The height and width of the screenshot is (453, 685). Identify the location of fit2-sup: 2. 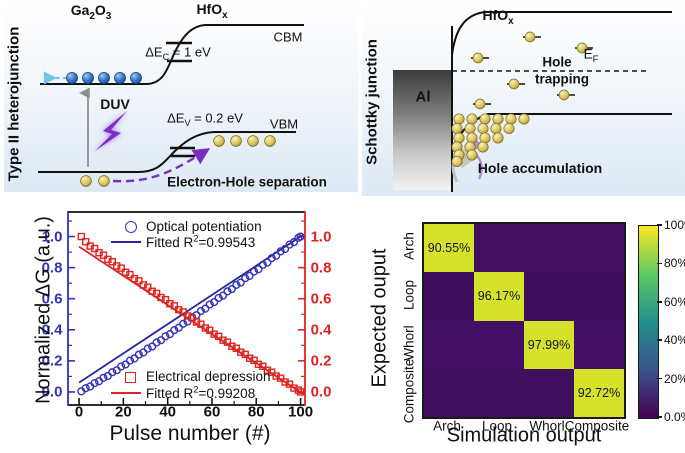
(196, 390).